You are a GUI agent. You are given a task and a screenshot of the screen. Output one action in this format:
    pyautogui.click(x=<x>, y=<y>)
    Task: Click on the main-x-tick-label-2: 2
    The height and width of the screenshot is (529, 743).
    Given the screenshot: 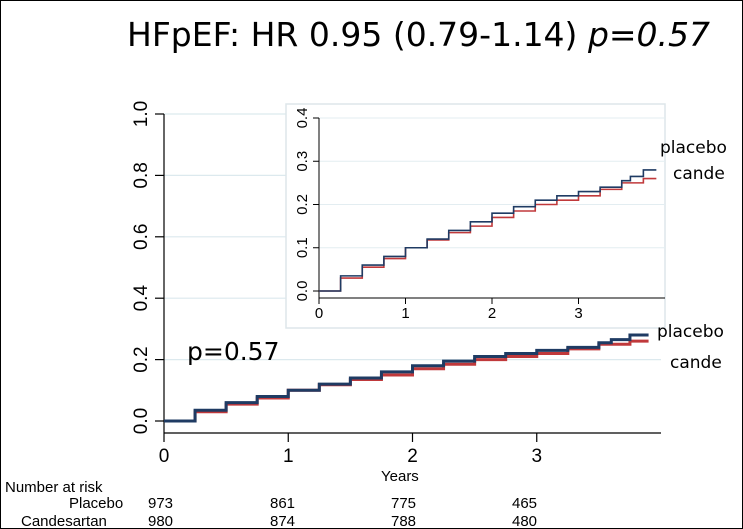 What is the action you would take?
    pyautogui.click(x=412, y=456)
    